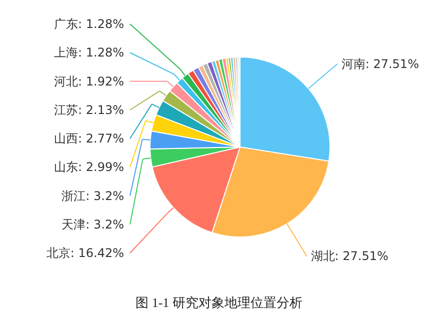  Describe the element at coordinates (93, 224) in the screenshot. I see `slice-label: 天津: 3.2%` at that location.